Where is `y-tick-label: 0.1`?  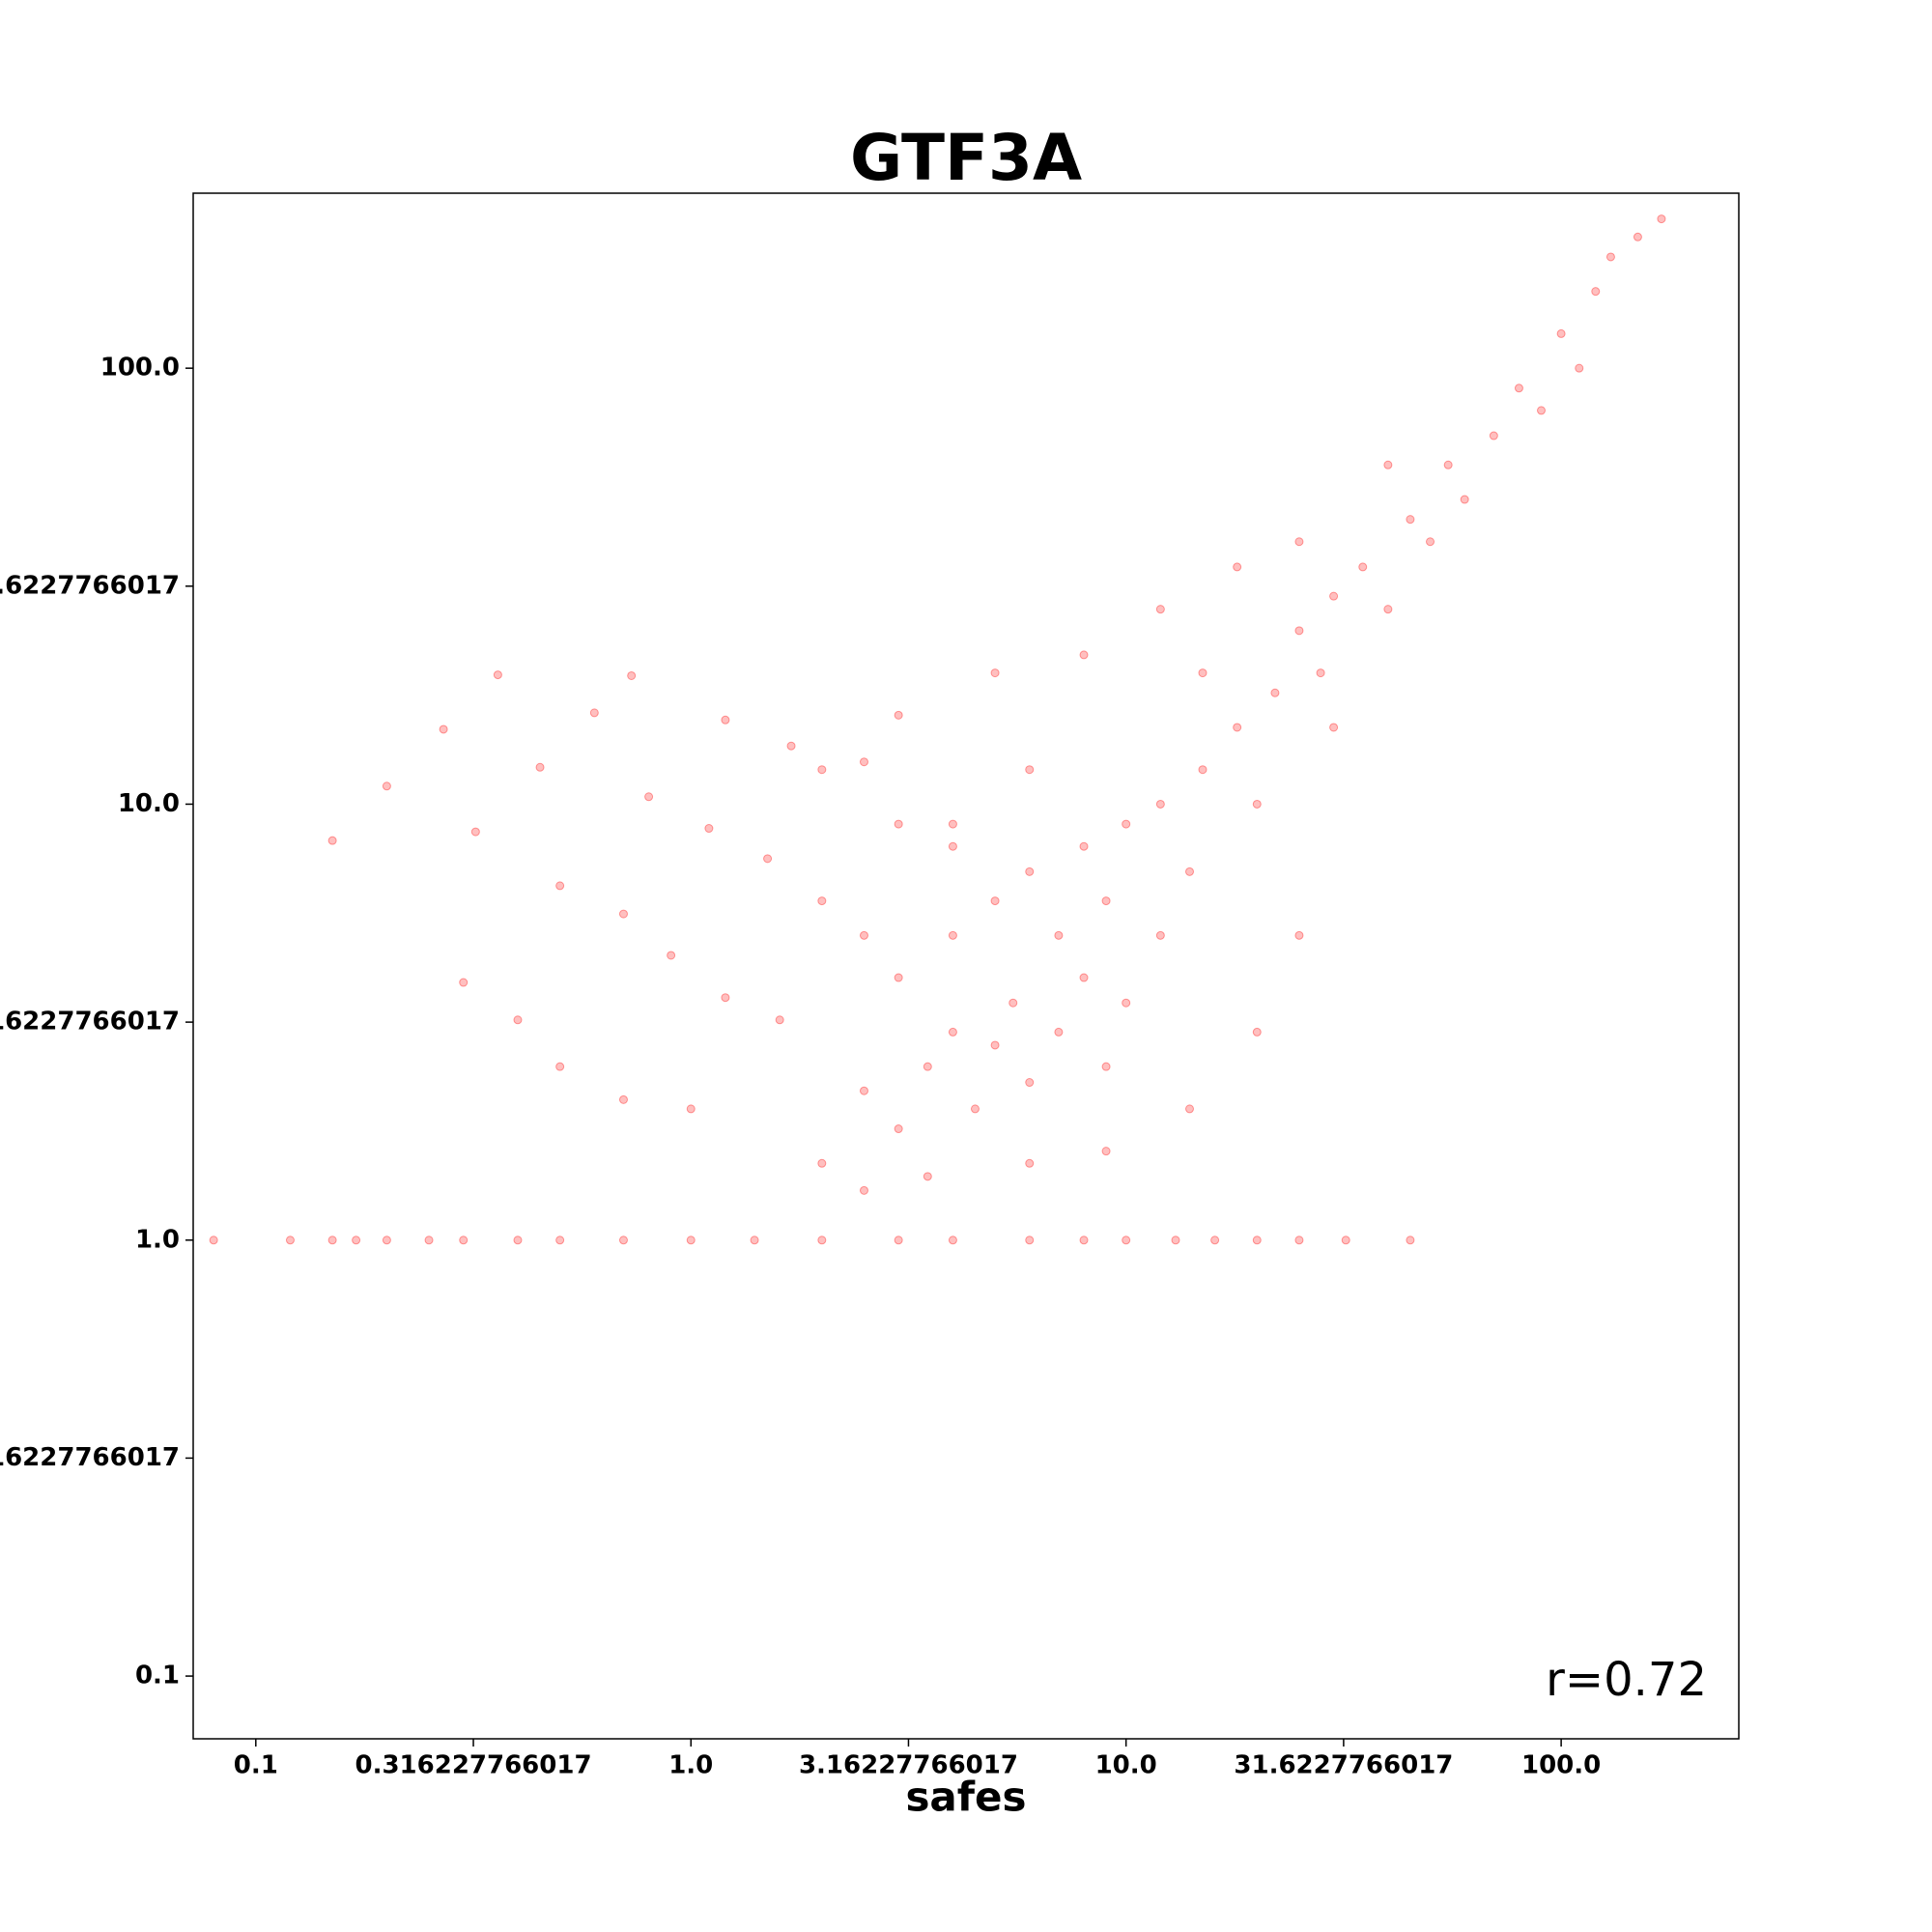 y-tick-label: 0.1 is located at coordinates (157, 1676).